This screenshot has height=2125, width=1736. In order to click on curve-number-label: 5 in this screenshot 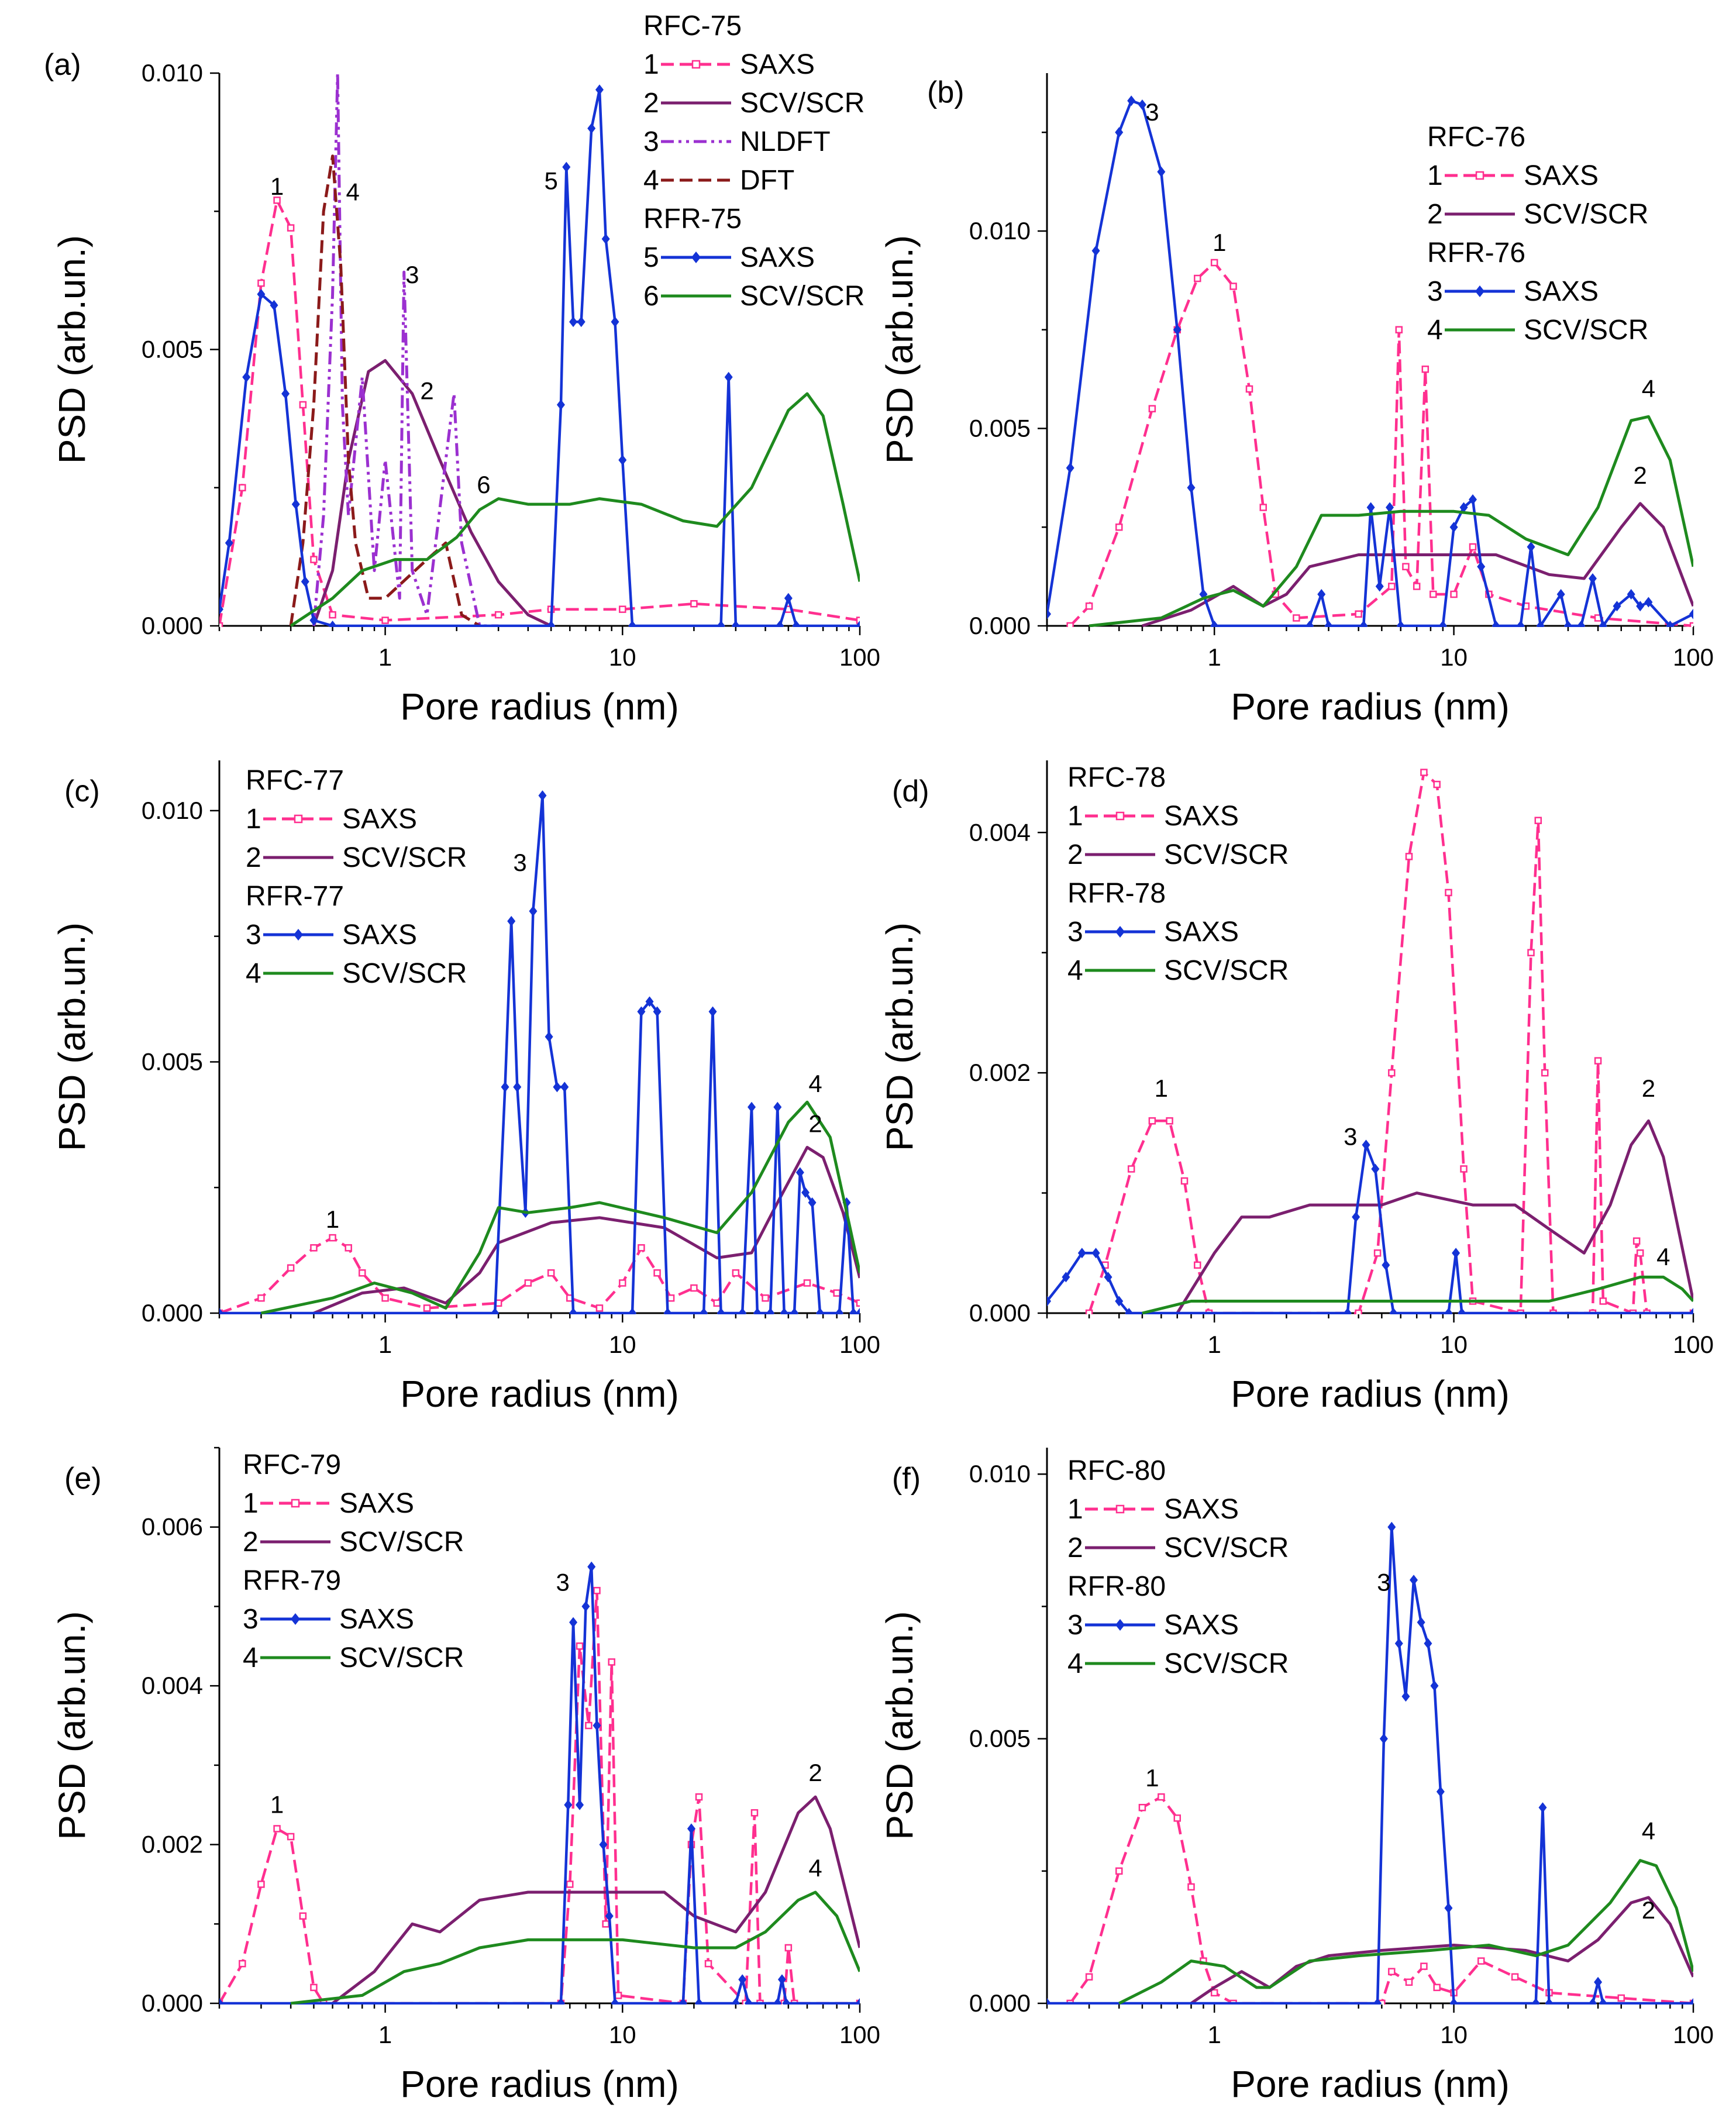, I will do `click(550, 180)`.